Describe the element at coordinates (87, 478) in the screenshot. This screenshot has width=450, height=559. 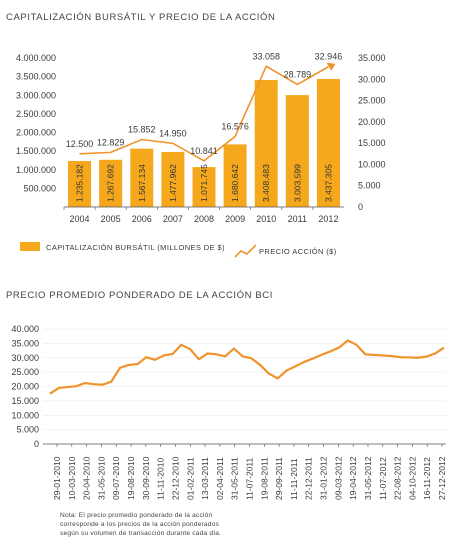
I see `x-tick-label: 20-04-2010` at that location.